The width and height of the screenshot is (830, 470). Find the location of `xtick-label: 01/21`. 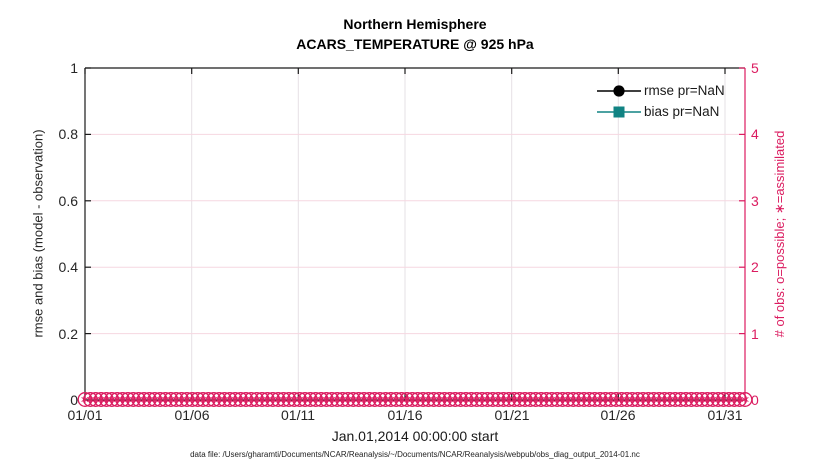

xtick-label: 01/21 is located at coordinates (512, 415).